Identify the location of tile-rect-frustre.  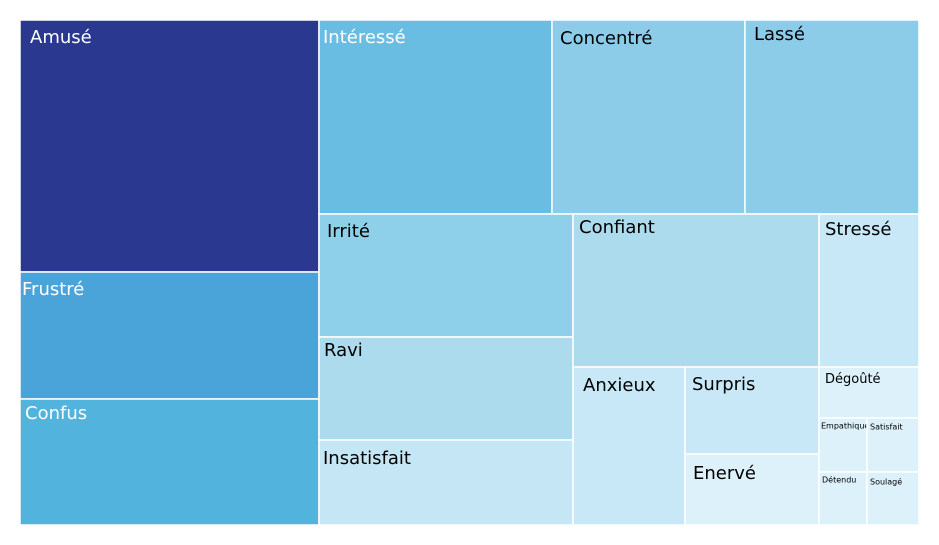
(169, 335).